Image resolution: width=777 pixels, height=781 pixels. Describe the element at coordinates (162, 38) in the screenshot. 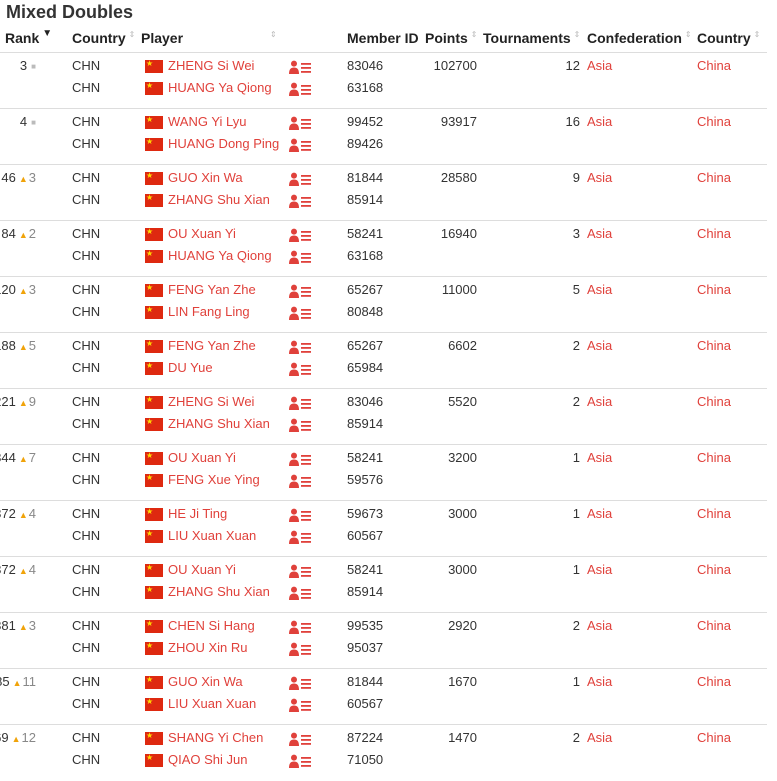

I see `col-header-player: Player` at that location.